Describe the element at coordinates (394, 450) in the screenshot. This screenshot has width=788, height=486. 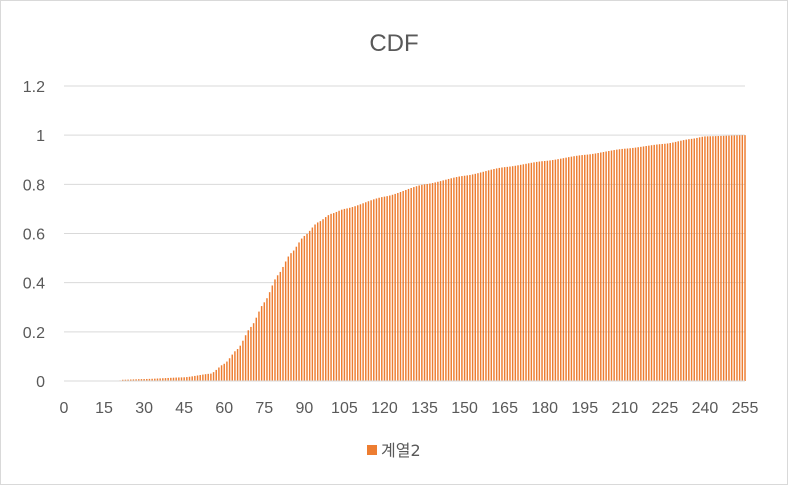
I see `legend: 계열2` at that location.